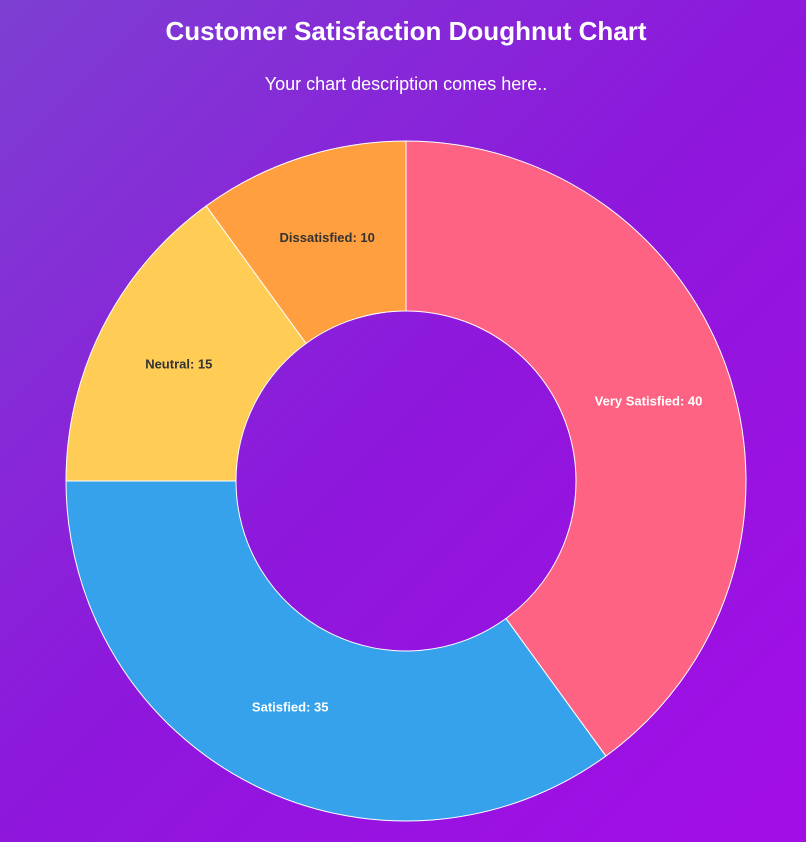 The width and height of the screenshot is (806, 842). What do you see at coordinates (405, 31) in the screenshot?
I see `chart-title: Customer Satisfaction Doughnut Chart` at bounding box center [405, 31].